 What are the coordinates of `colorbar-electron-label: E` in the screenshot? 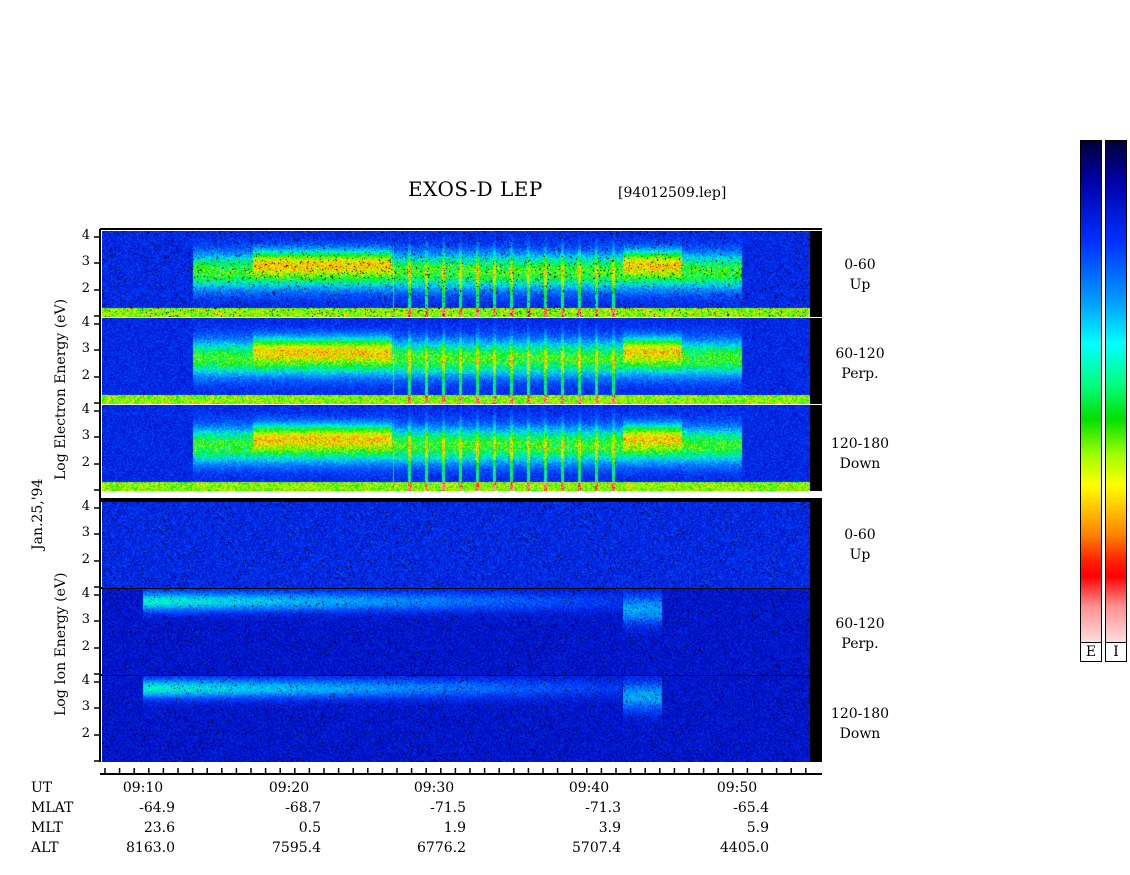 It's located at (1091, 652).